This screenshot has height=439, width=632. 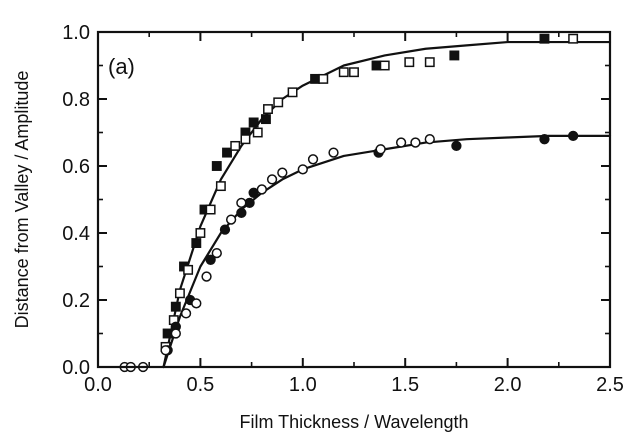 I want to click on y-tick-label: 0.4, so click(x=76, y=234).